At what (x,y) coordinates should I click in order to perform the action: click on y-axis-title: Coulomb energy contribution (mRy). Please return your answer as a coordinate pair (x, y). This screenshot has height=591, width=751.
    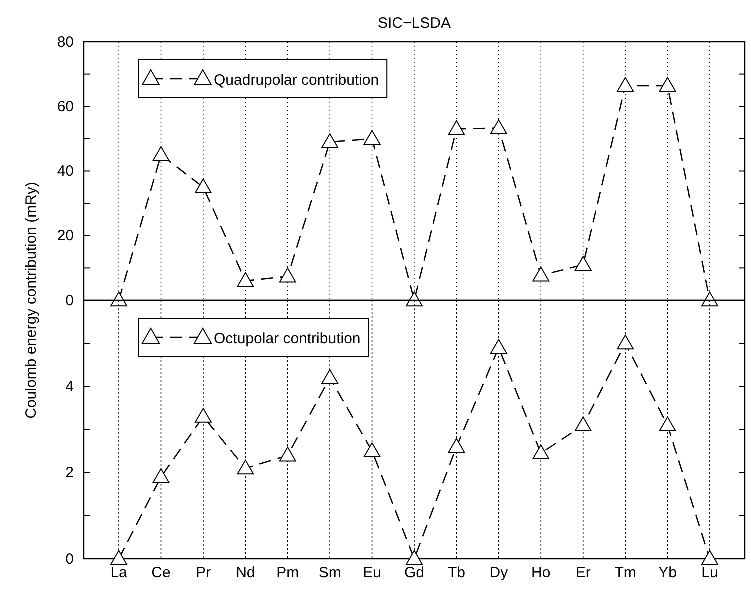
    Looking at the image, I should click on (31, 300).